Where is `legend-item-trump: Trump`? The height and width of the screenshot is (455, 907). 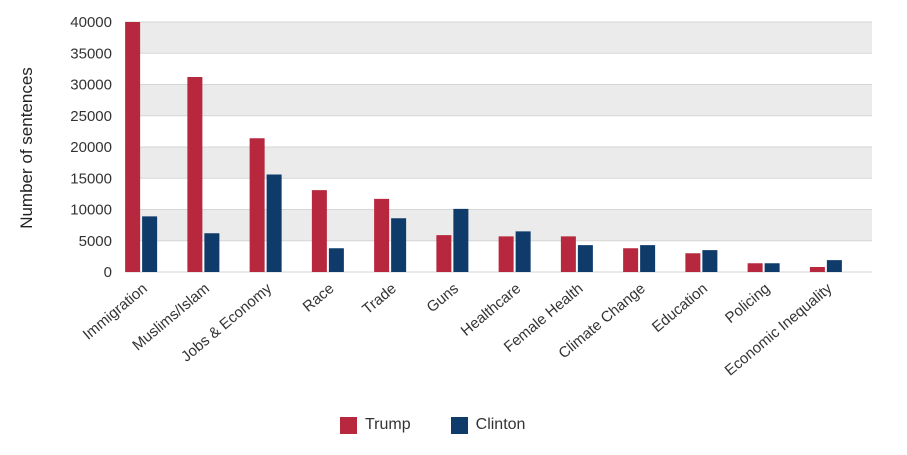 legend-item-trump: Trump is located at coordinates (375, 425).